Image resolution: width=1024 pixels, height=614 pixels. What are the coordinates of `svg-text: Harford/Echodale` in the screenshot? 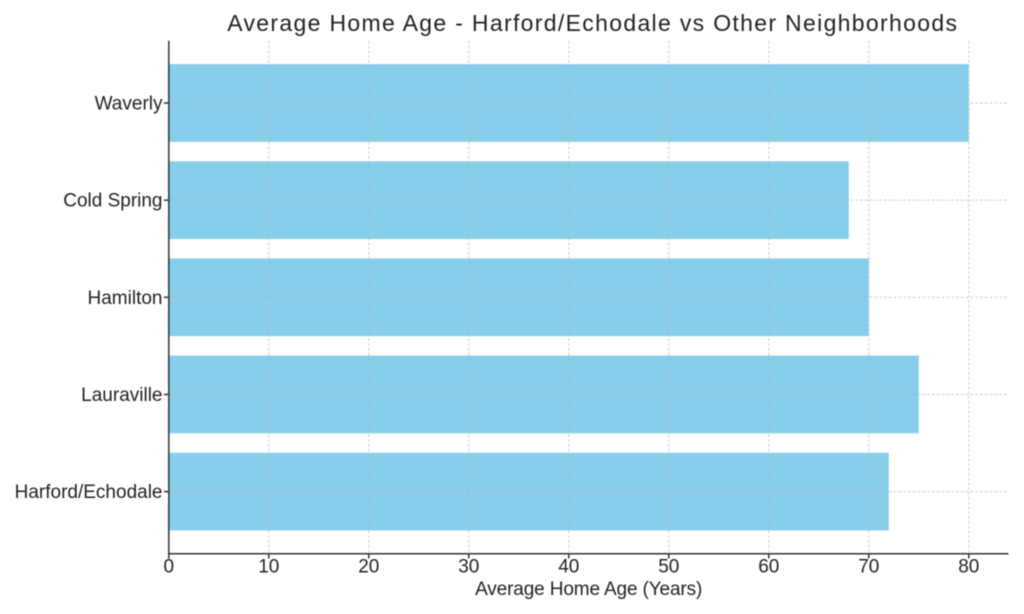 It's located at (89, 492).